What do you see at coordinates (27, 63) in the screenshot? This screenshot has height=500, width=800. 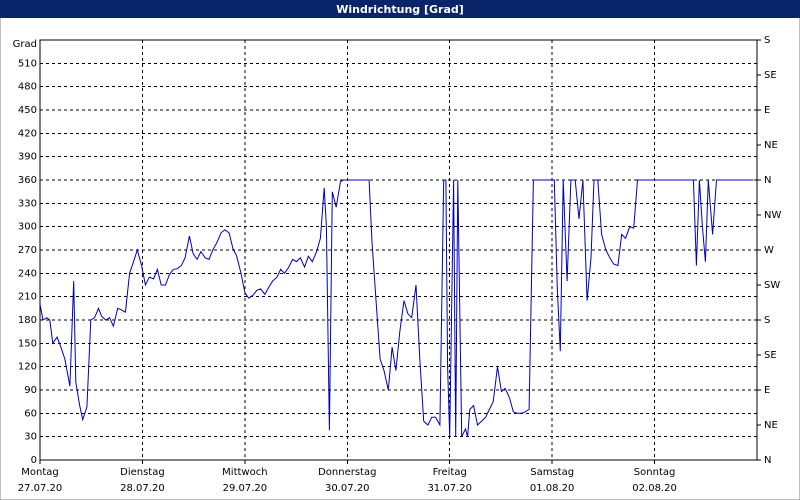 I see `y-tick-label: 510` at bounding box center [27, 63].